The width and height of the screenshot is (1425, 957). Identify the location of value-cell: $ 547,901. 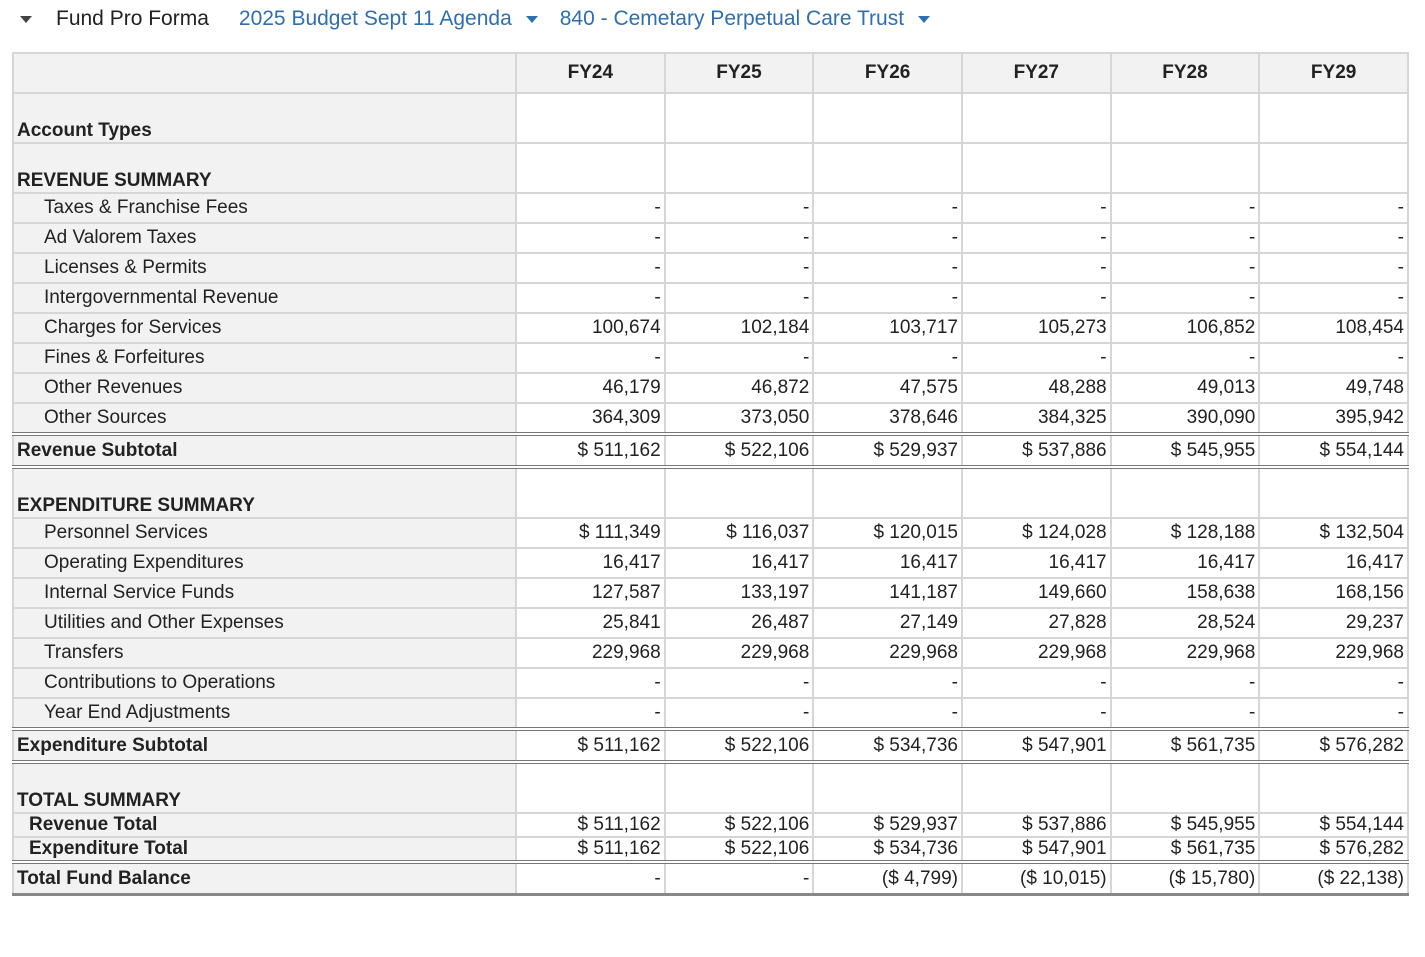
(1036, 745).